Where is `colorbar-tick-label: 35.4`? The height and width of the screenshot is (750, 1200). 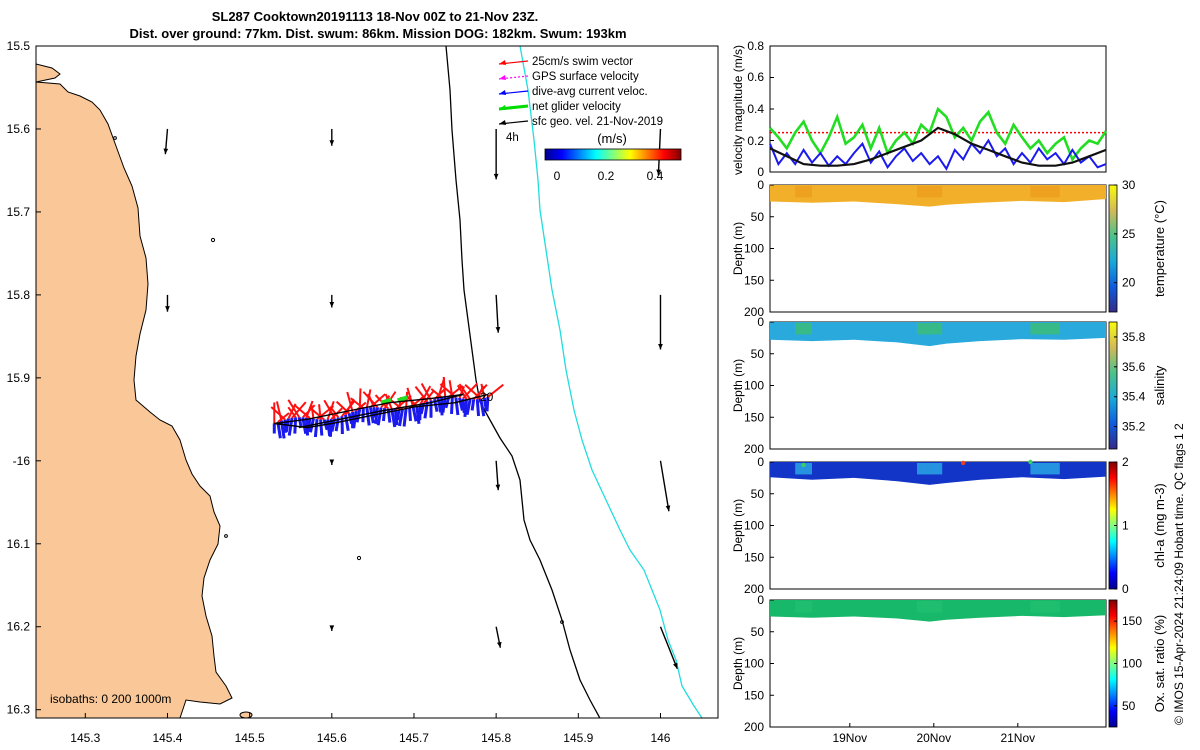 colorbar-tick-label: 35.4 is located at coordinates (1134, 397).